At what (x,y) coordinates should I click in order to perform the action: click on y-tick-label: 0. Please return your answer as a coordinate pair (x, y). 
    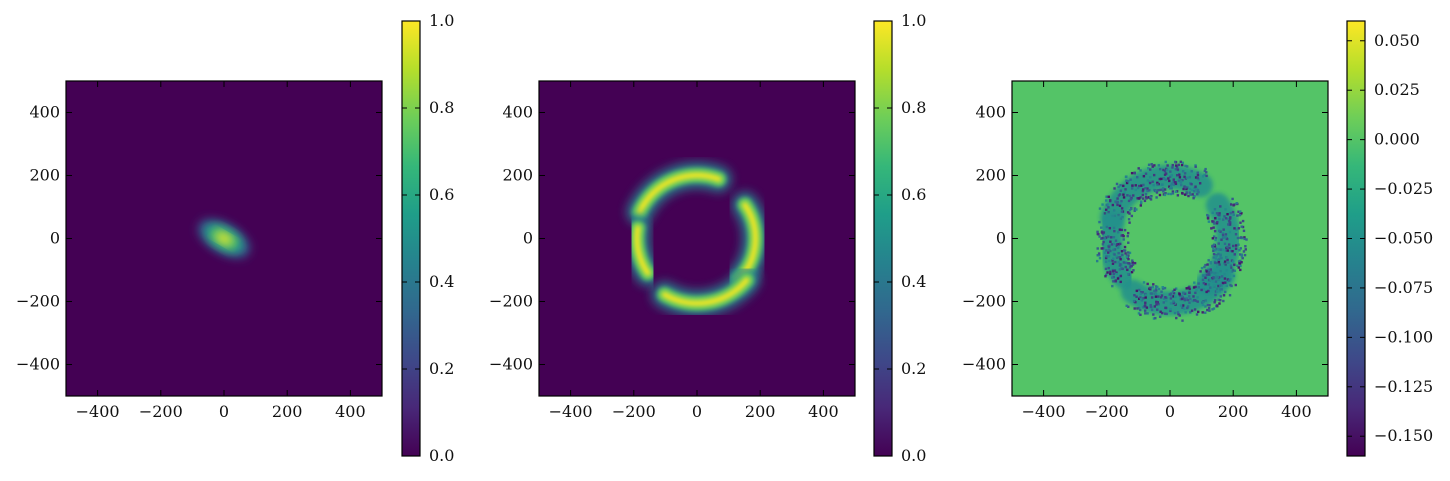
    Looking at the image, I should click on (528, 238).